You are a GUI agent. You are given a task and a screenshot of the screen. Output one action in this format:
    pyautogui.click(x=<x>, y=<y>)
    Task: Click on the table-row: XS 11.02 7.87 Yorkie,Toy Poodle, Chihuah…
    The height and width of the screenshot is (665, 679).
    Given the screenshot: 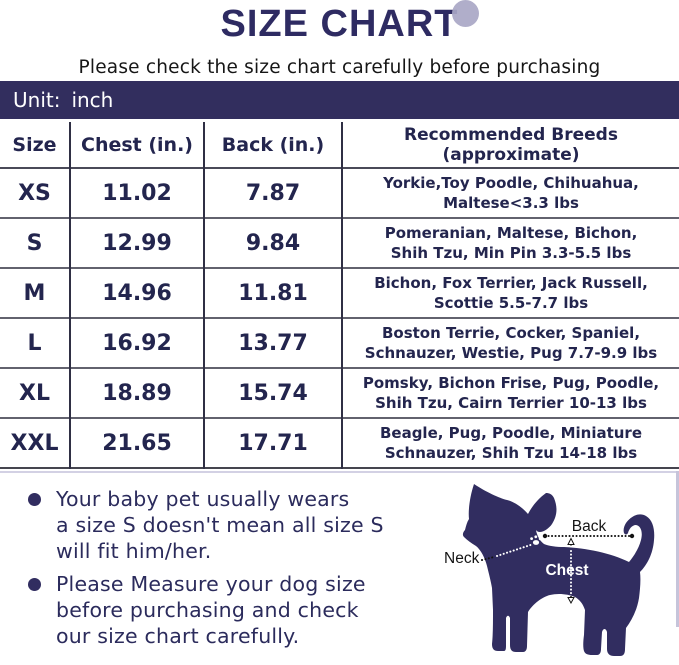 What is the action you would take?
    pyautogui.click(x=339, y=193)
    